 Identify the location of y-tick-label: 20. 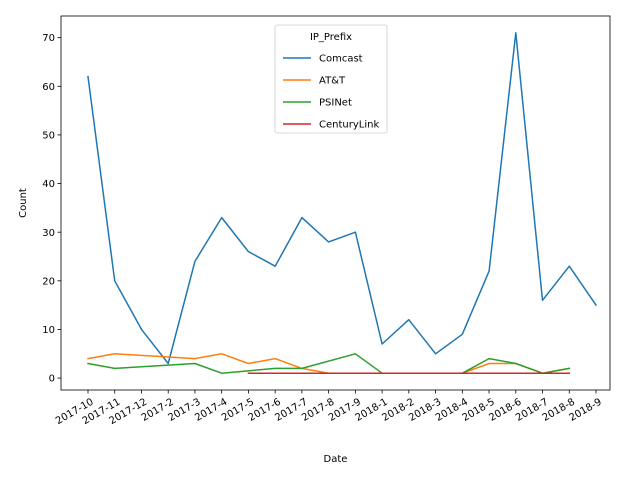
(48, 281).